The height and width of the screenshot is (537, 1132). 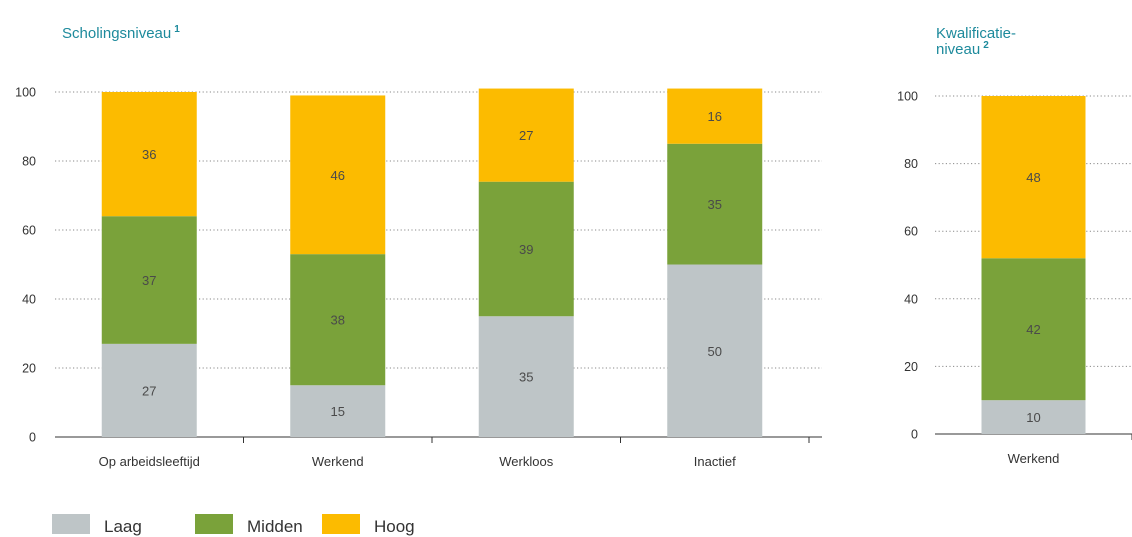 I want to click on data-label: 48, so click(x=1033, y=177).